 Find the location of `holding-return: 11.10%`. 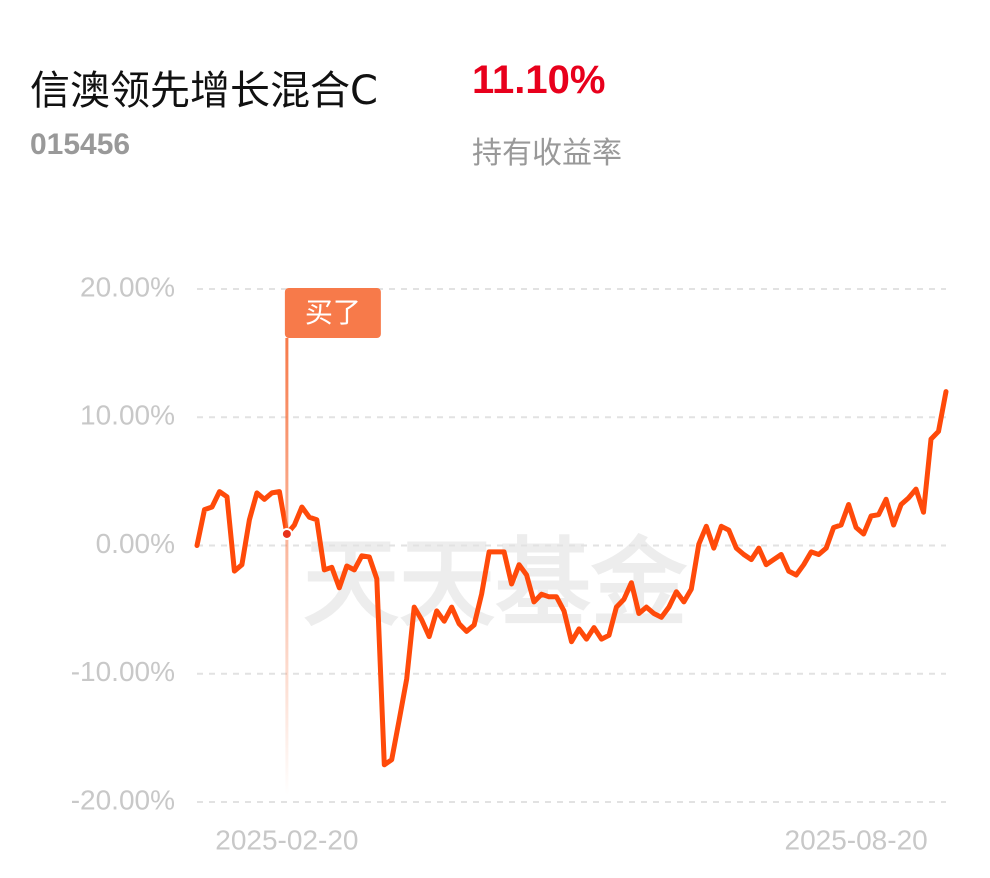

holding-return: 11.10% is located at coordinates (539, 80).